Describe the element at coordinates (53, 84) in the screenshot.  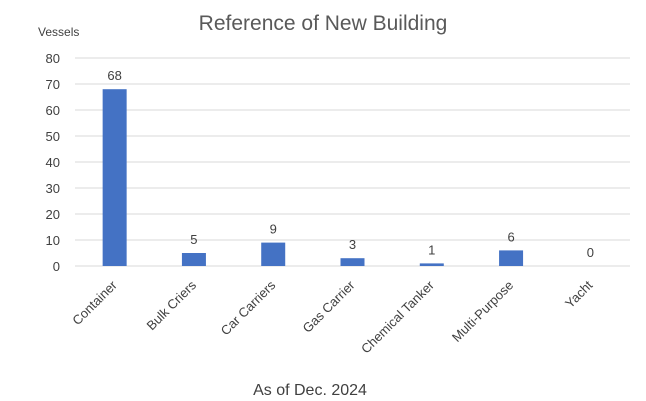
I see `y-tick-label: 70` at that location.